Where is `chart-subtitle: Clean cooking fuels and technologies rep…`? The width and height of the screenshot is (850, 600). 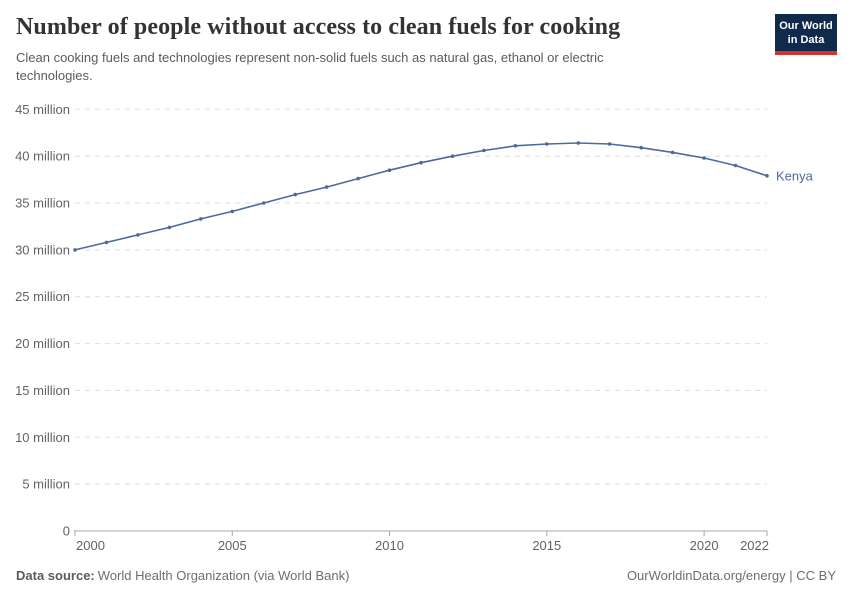
chart-subtitle: Clean cooking fuels and technologies rep… is located at coordinates (310, 66).